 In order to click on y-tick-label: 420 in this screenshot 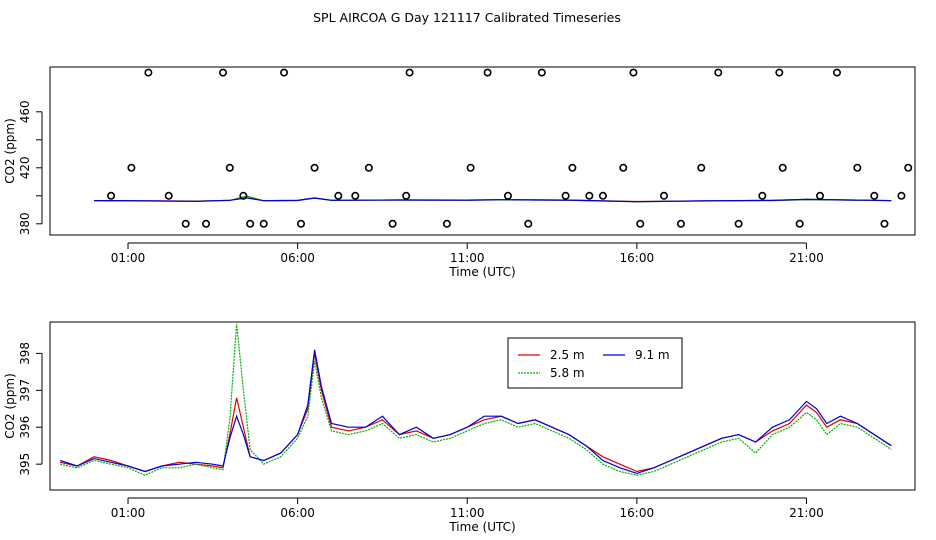, I will do `click(25, 167)`.